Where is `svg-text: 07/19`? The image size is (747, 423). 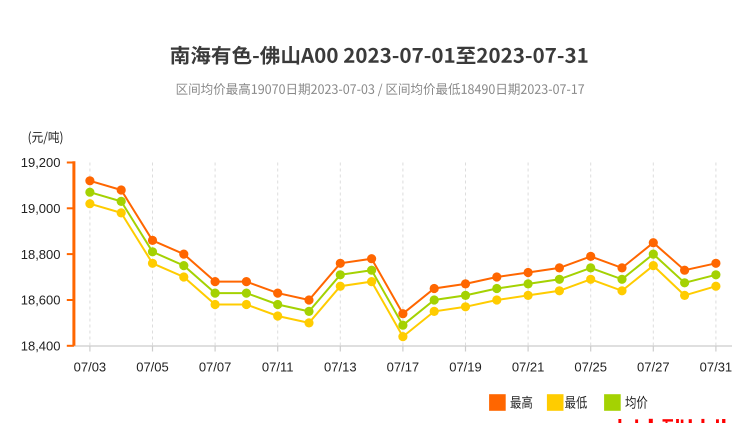 svg-text: 07/19 is located at coordinates (465, 366).